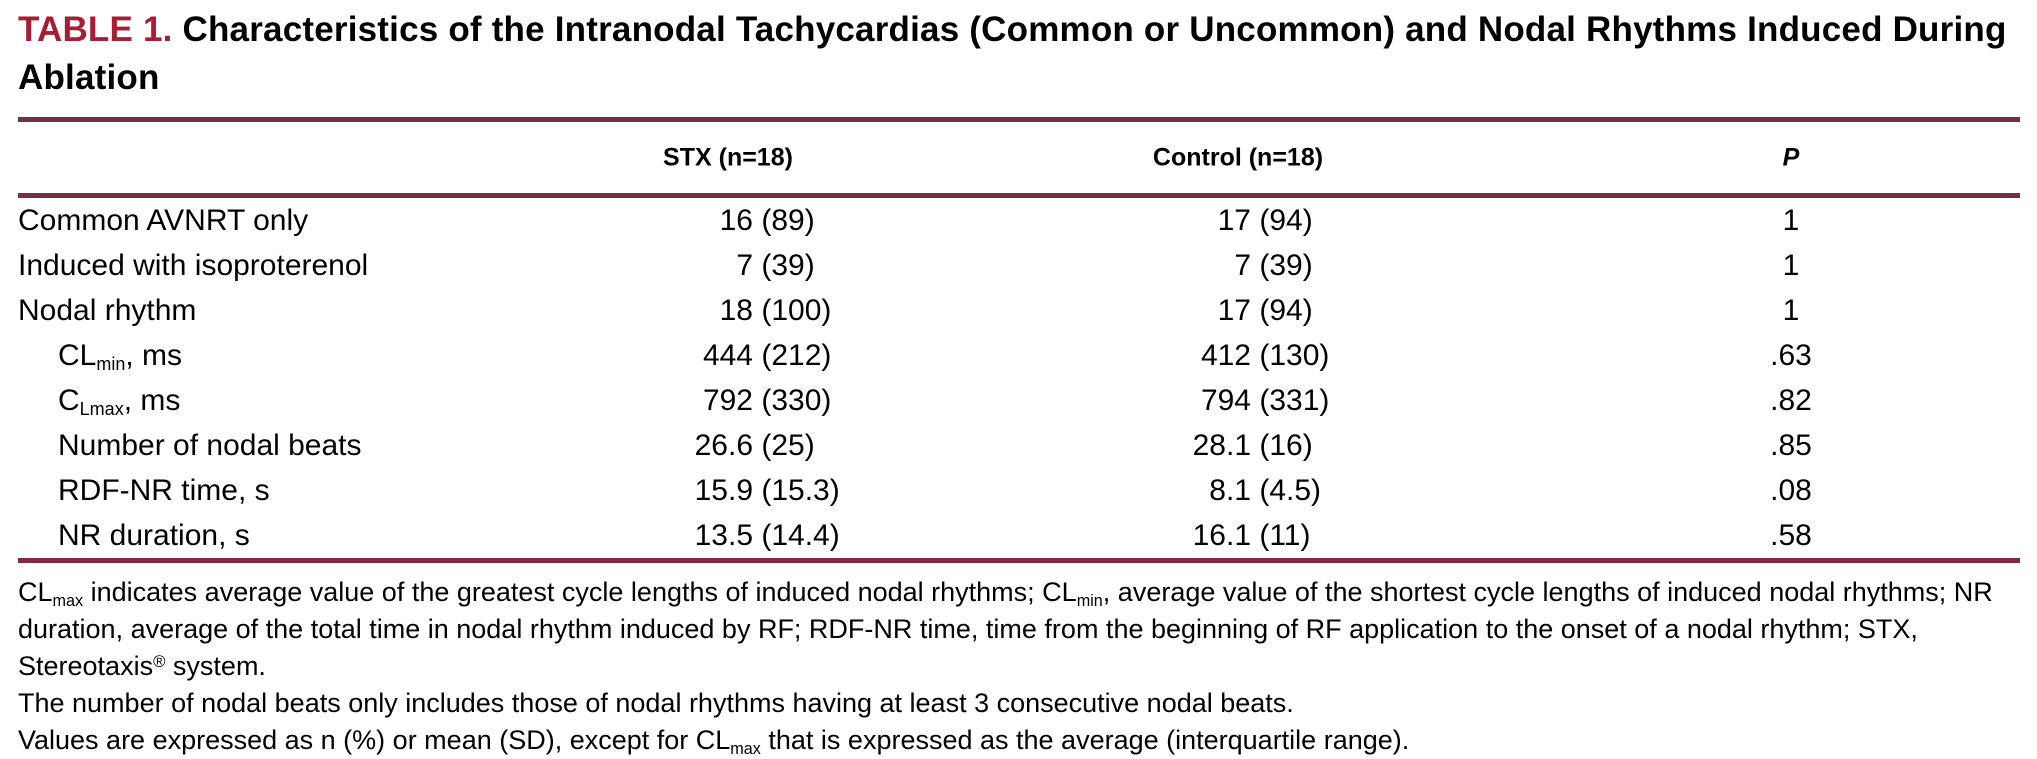  Describe the element at coordinates (107, 310) in the screenshot. I see `row-label: Nodal rhythm` at that location.